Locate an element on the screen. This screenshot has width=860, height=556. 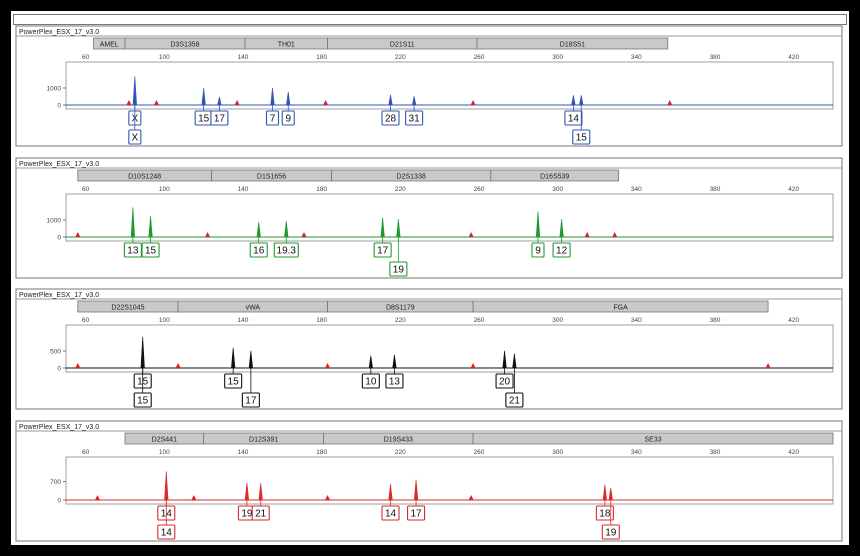
locus-label: SE33 is located at coordinates (652, 440).